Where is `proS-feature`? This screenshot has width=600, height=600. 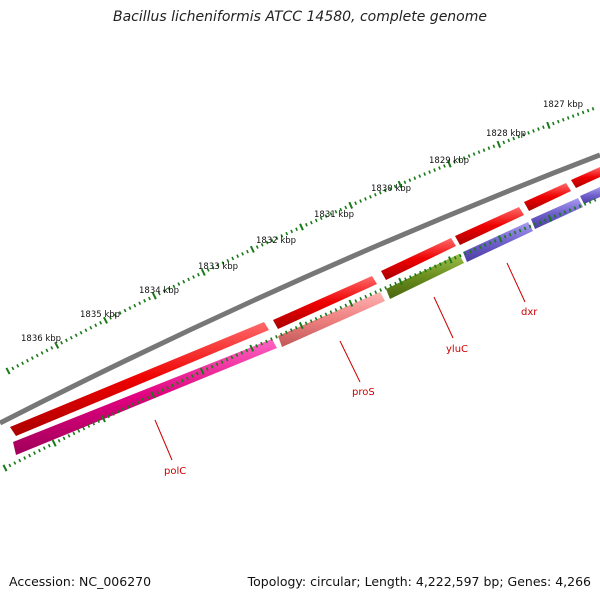
proS-feature is located at coordinates (331, 319).